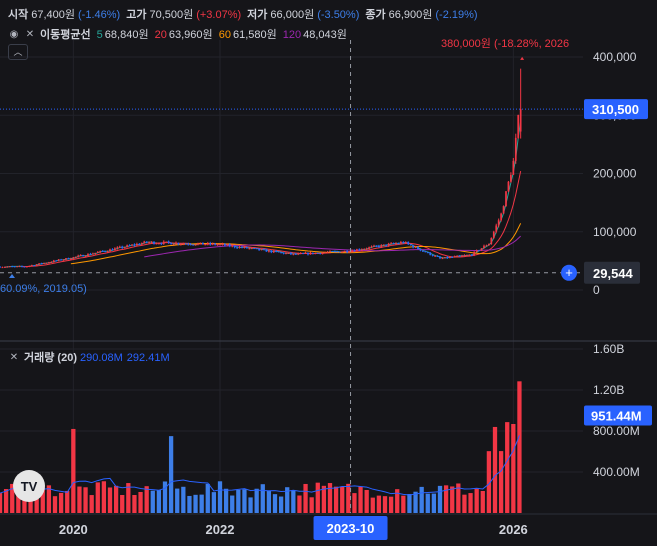  Describe the element at coordinates (65, 35) in the screenshot. I see `ma-title: 이동평균선` at that location.